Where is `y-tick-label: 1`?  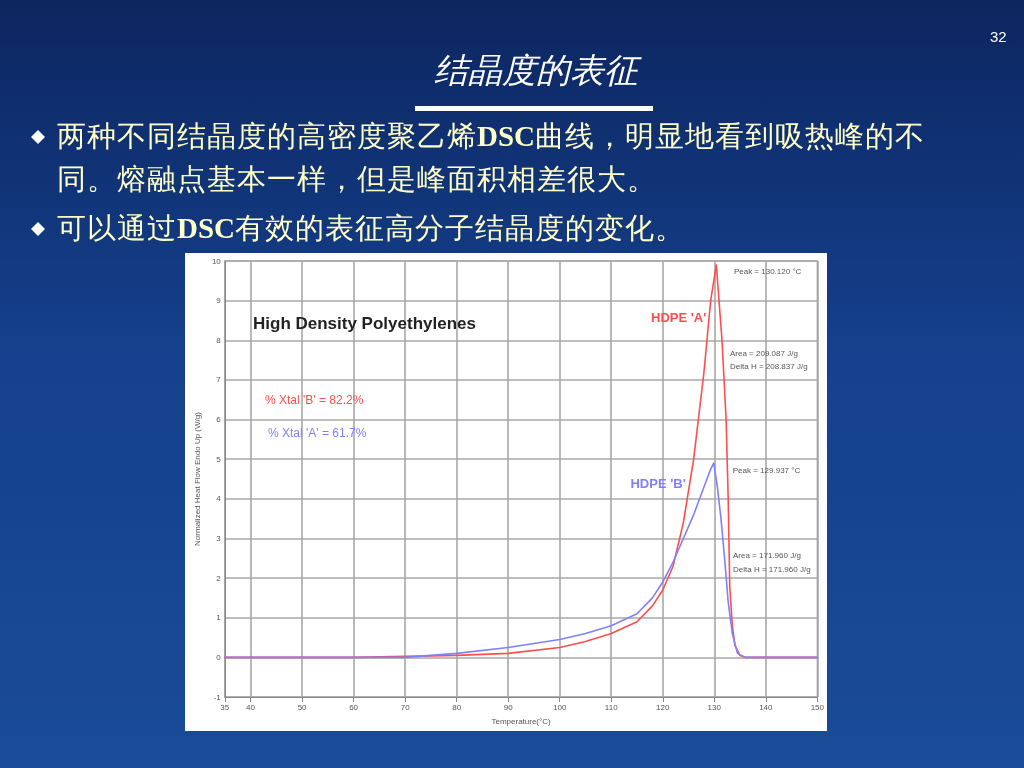 y-tick-label: 1 is located at coordinates (219, 618).